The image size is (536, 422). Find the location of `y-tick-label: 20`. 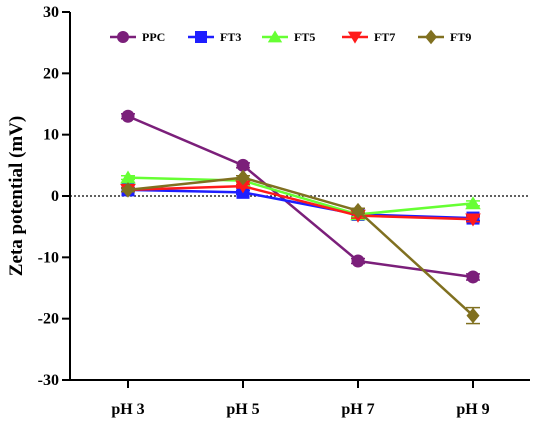

y-tick-label: 20 is located at coordinates (51, 73).